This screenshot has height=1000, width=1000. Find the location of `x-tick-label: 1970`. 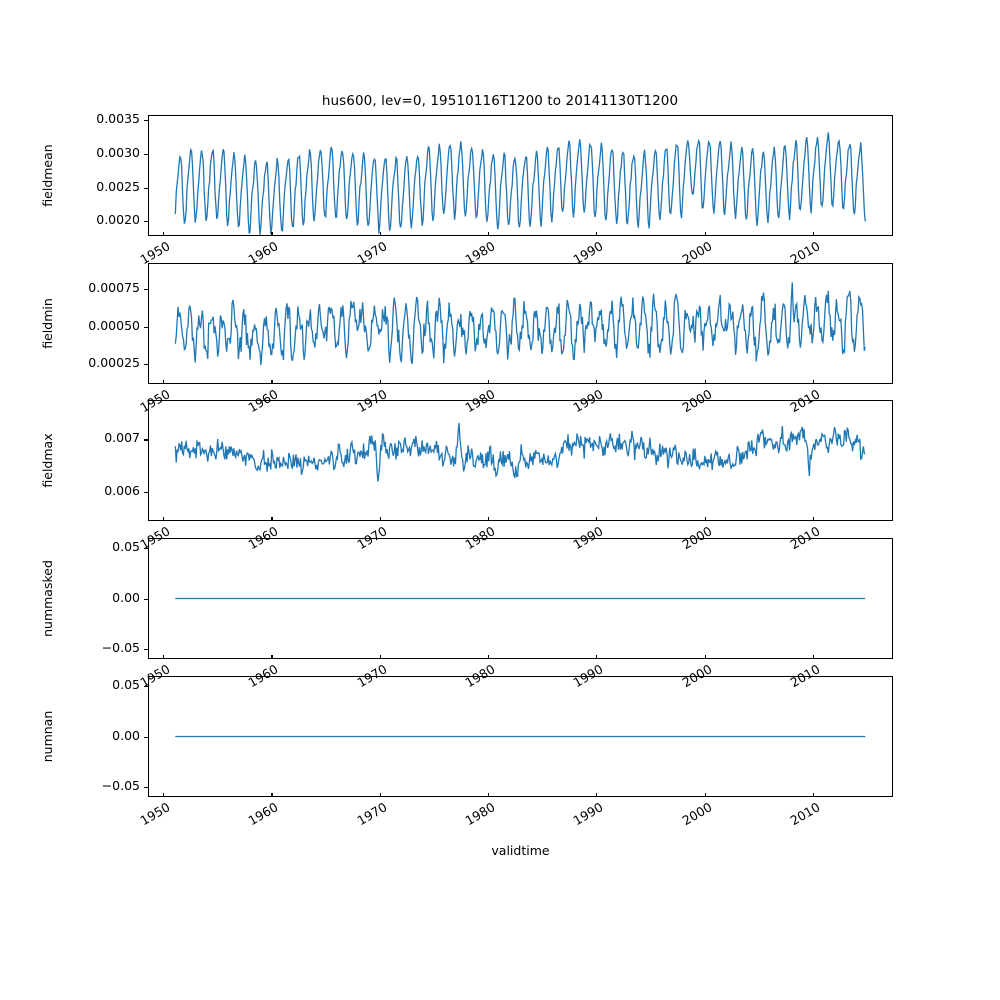

x-tick-label: 1970 is located at coordinates (372, 814).